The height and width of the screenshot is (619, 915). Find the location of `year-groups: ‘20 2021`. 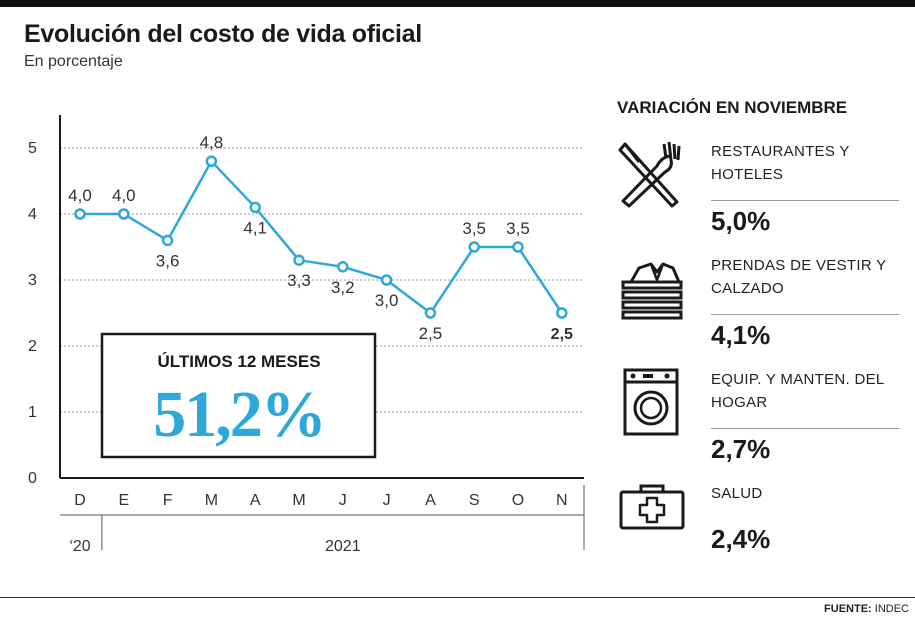

year-groups: ‘20 2021 is located at coordinates (327, 520).